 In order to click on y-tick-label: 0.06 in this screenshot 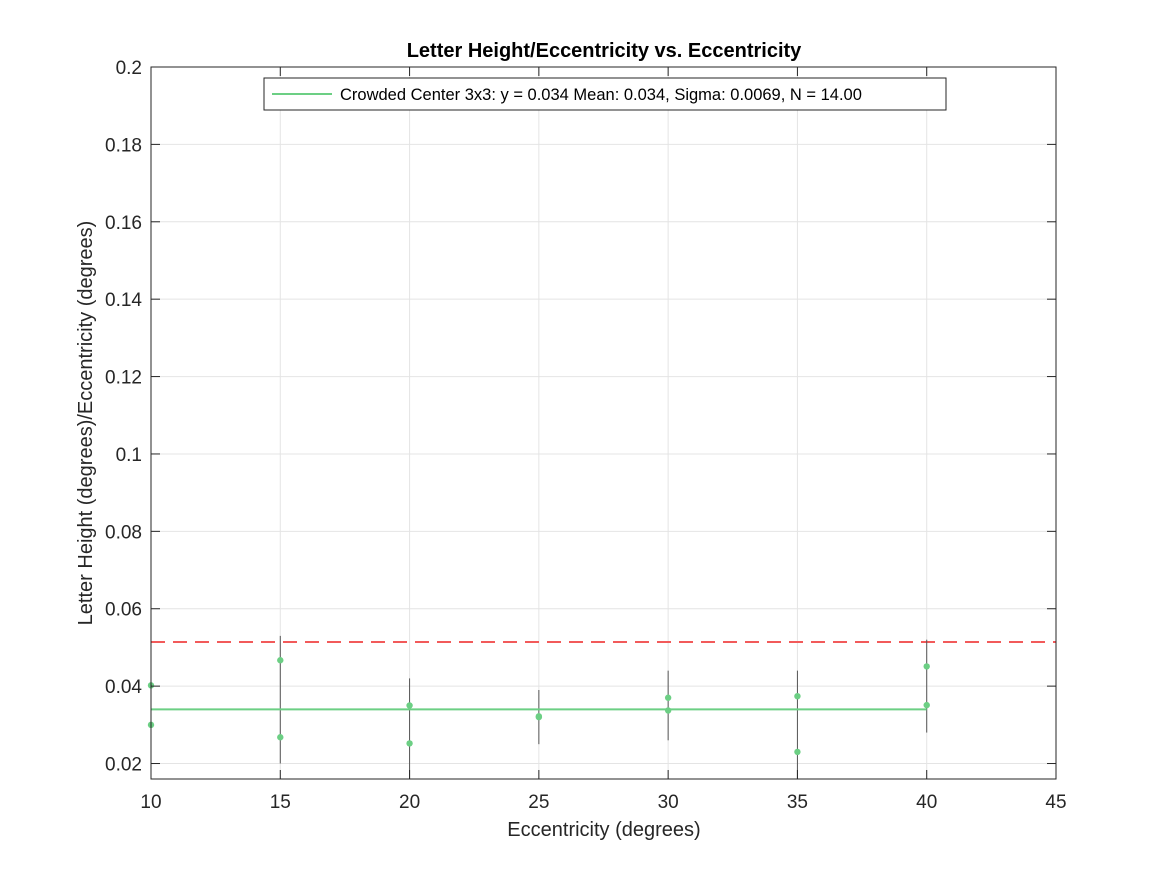, I will do `click(123, 610)`.